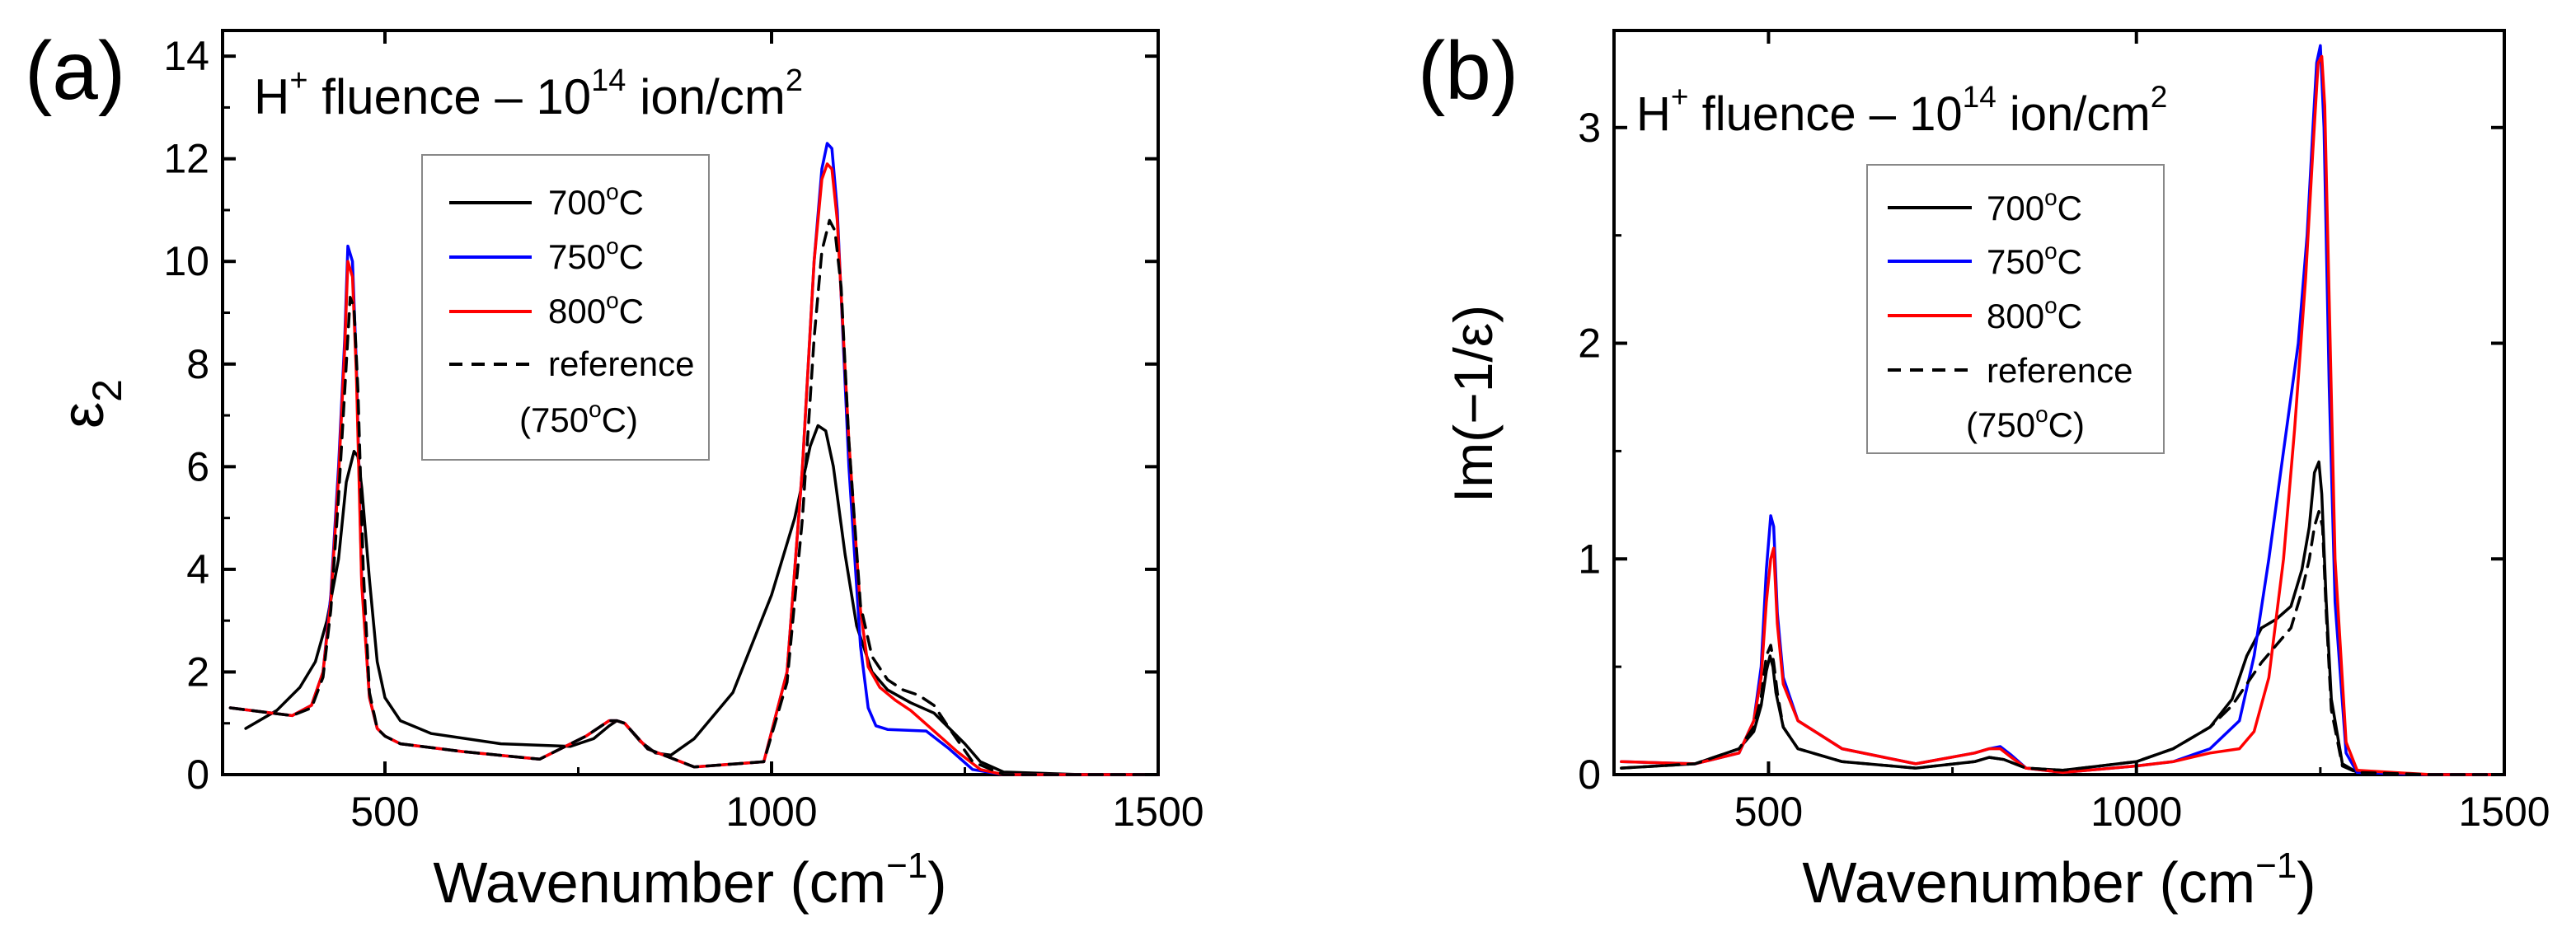  What do you see at coordinates (690, 880) in the screenshot?
I see `panel-a-xlabel: Wavenumber (cm−1)` at bounding box center [690, 880].